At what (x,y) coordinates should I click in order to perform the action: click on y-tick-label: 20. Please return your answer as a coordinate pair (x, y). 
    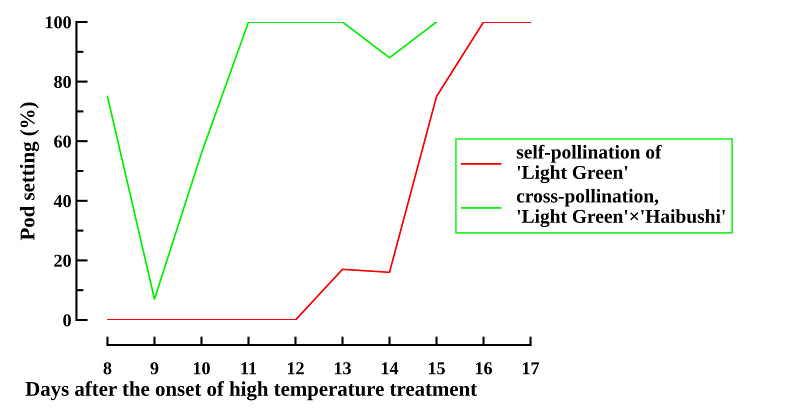
    Looking at the image, I should click on (62, 260).